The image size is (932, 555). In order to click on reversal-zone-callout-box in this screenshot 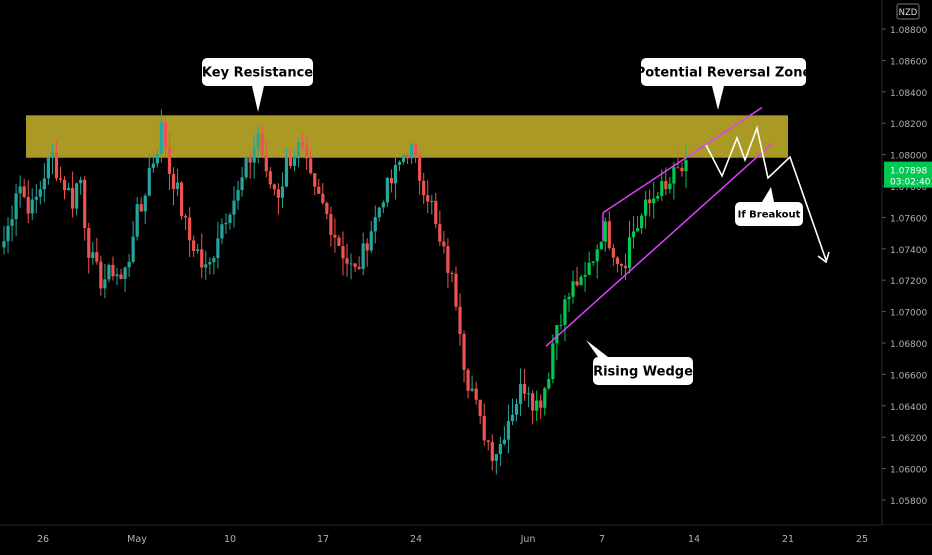, I will do `click(723, 72)`.